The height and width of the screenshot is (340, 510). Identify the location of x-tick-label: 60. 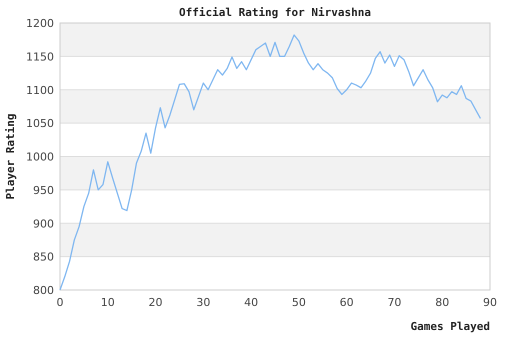
(347, 302).